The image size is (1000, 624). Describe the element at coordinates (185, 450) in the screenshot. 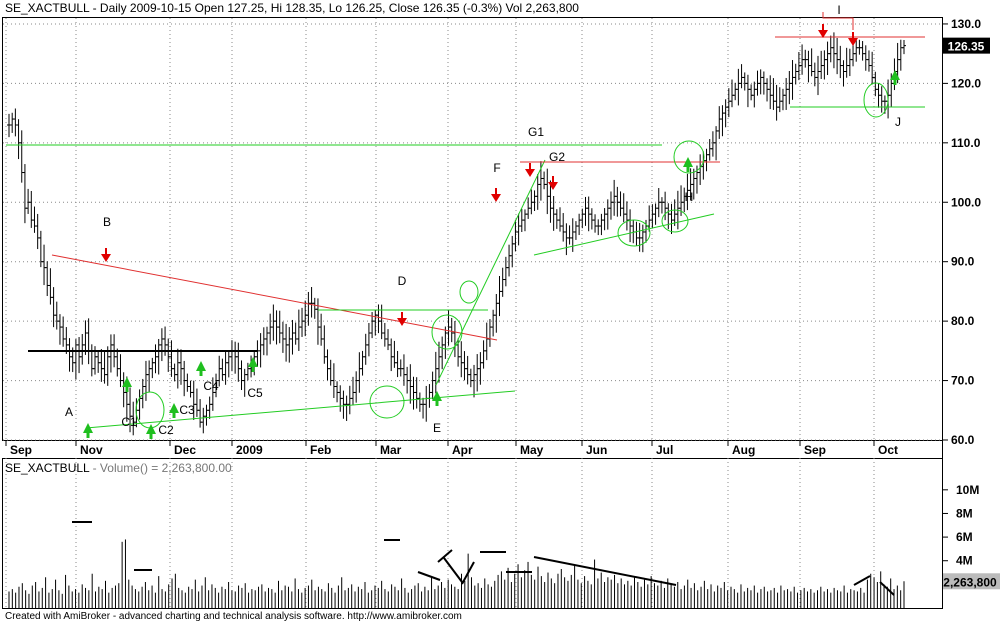

I see `x-tick-label: Dec` at that location.